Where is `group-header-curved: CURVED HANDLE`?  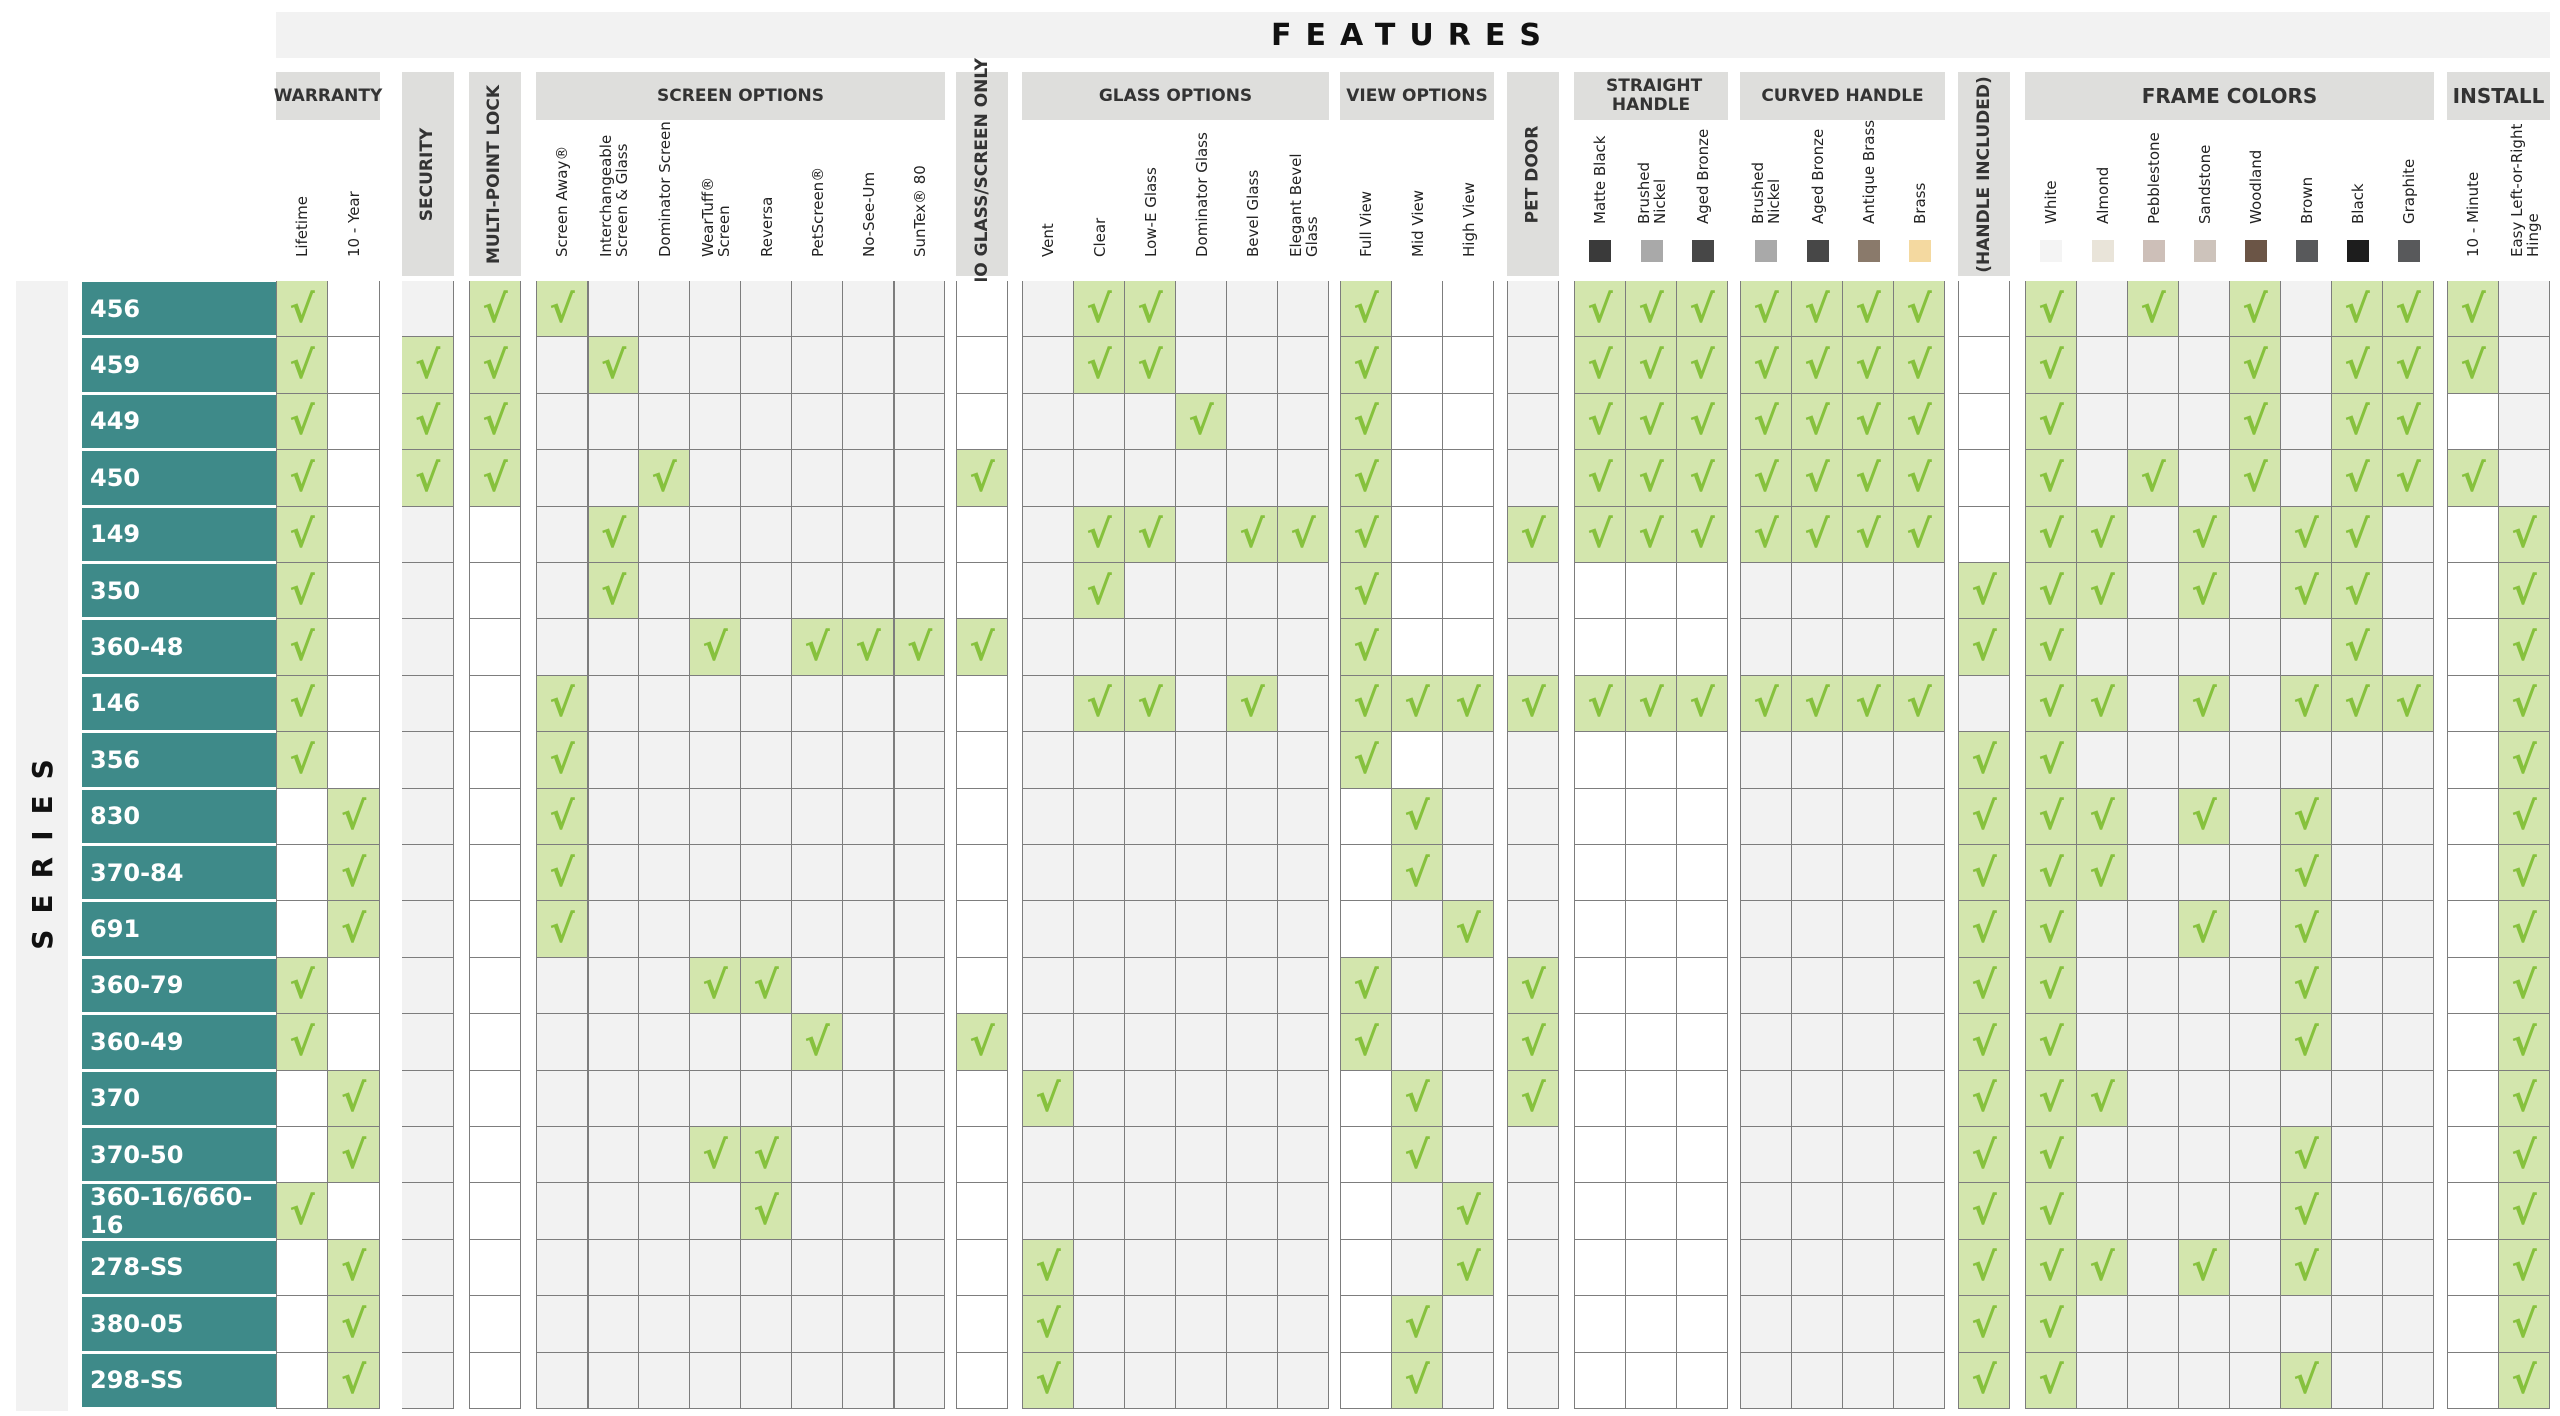
group-header-curved: CURVED HANDLE is located at coordinates (1842, 96).